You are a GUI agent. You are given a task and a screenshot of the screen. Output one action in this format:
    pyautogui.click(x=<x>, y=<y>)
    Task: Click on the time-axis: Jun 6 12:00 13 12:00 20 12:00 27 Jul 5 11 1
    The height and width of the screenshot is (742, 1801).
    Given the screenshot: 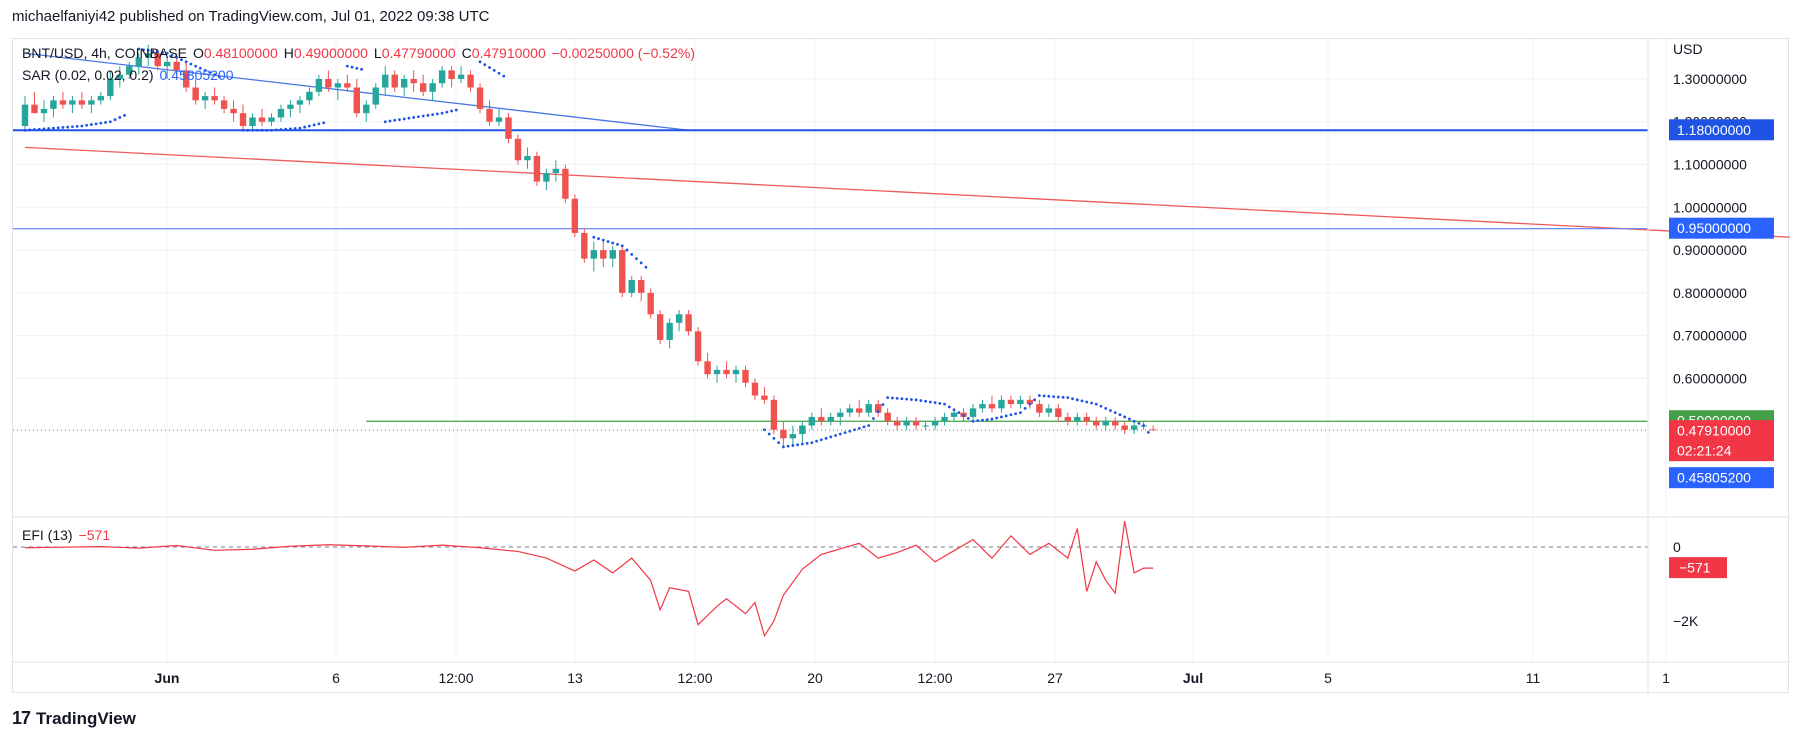 What is the action you would take?
    pyautogui.click(x=913, y=678)
    